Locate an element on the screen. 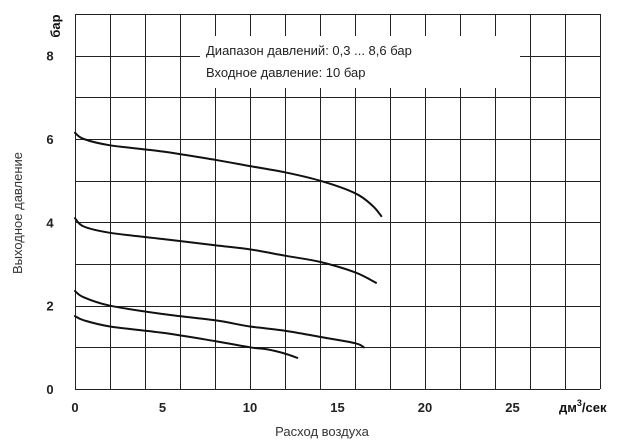 The height and width of the screenshot is (443, 624). y-tick-label: 8 is located at coordinates (49, 56).